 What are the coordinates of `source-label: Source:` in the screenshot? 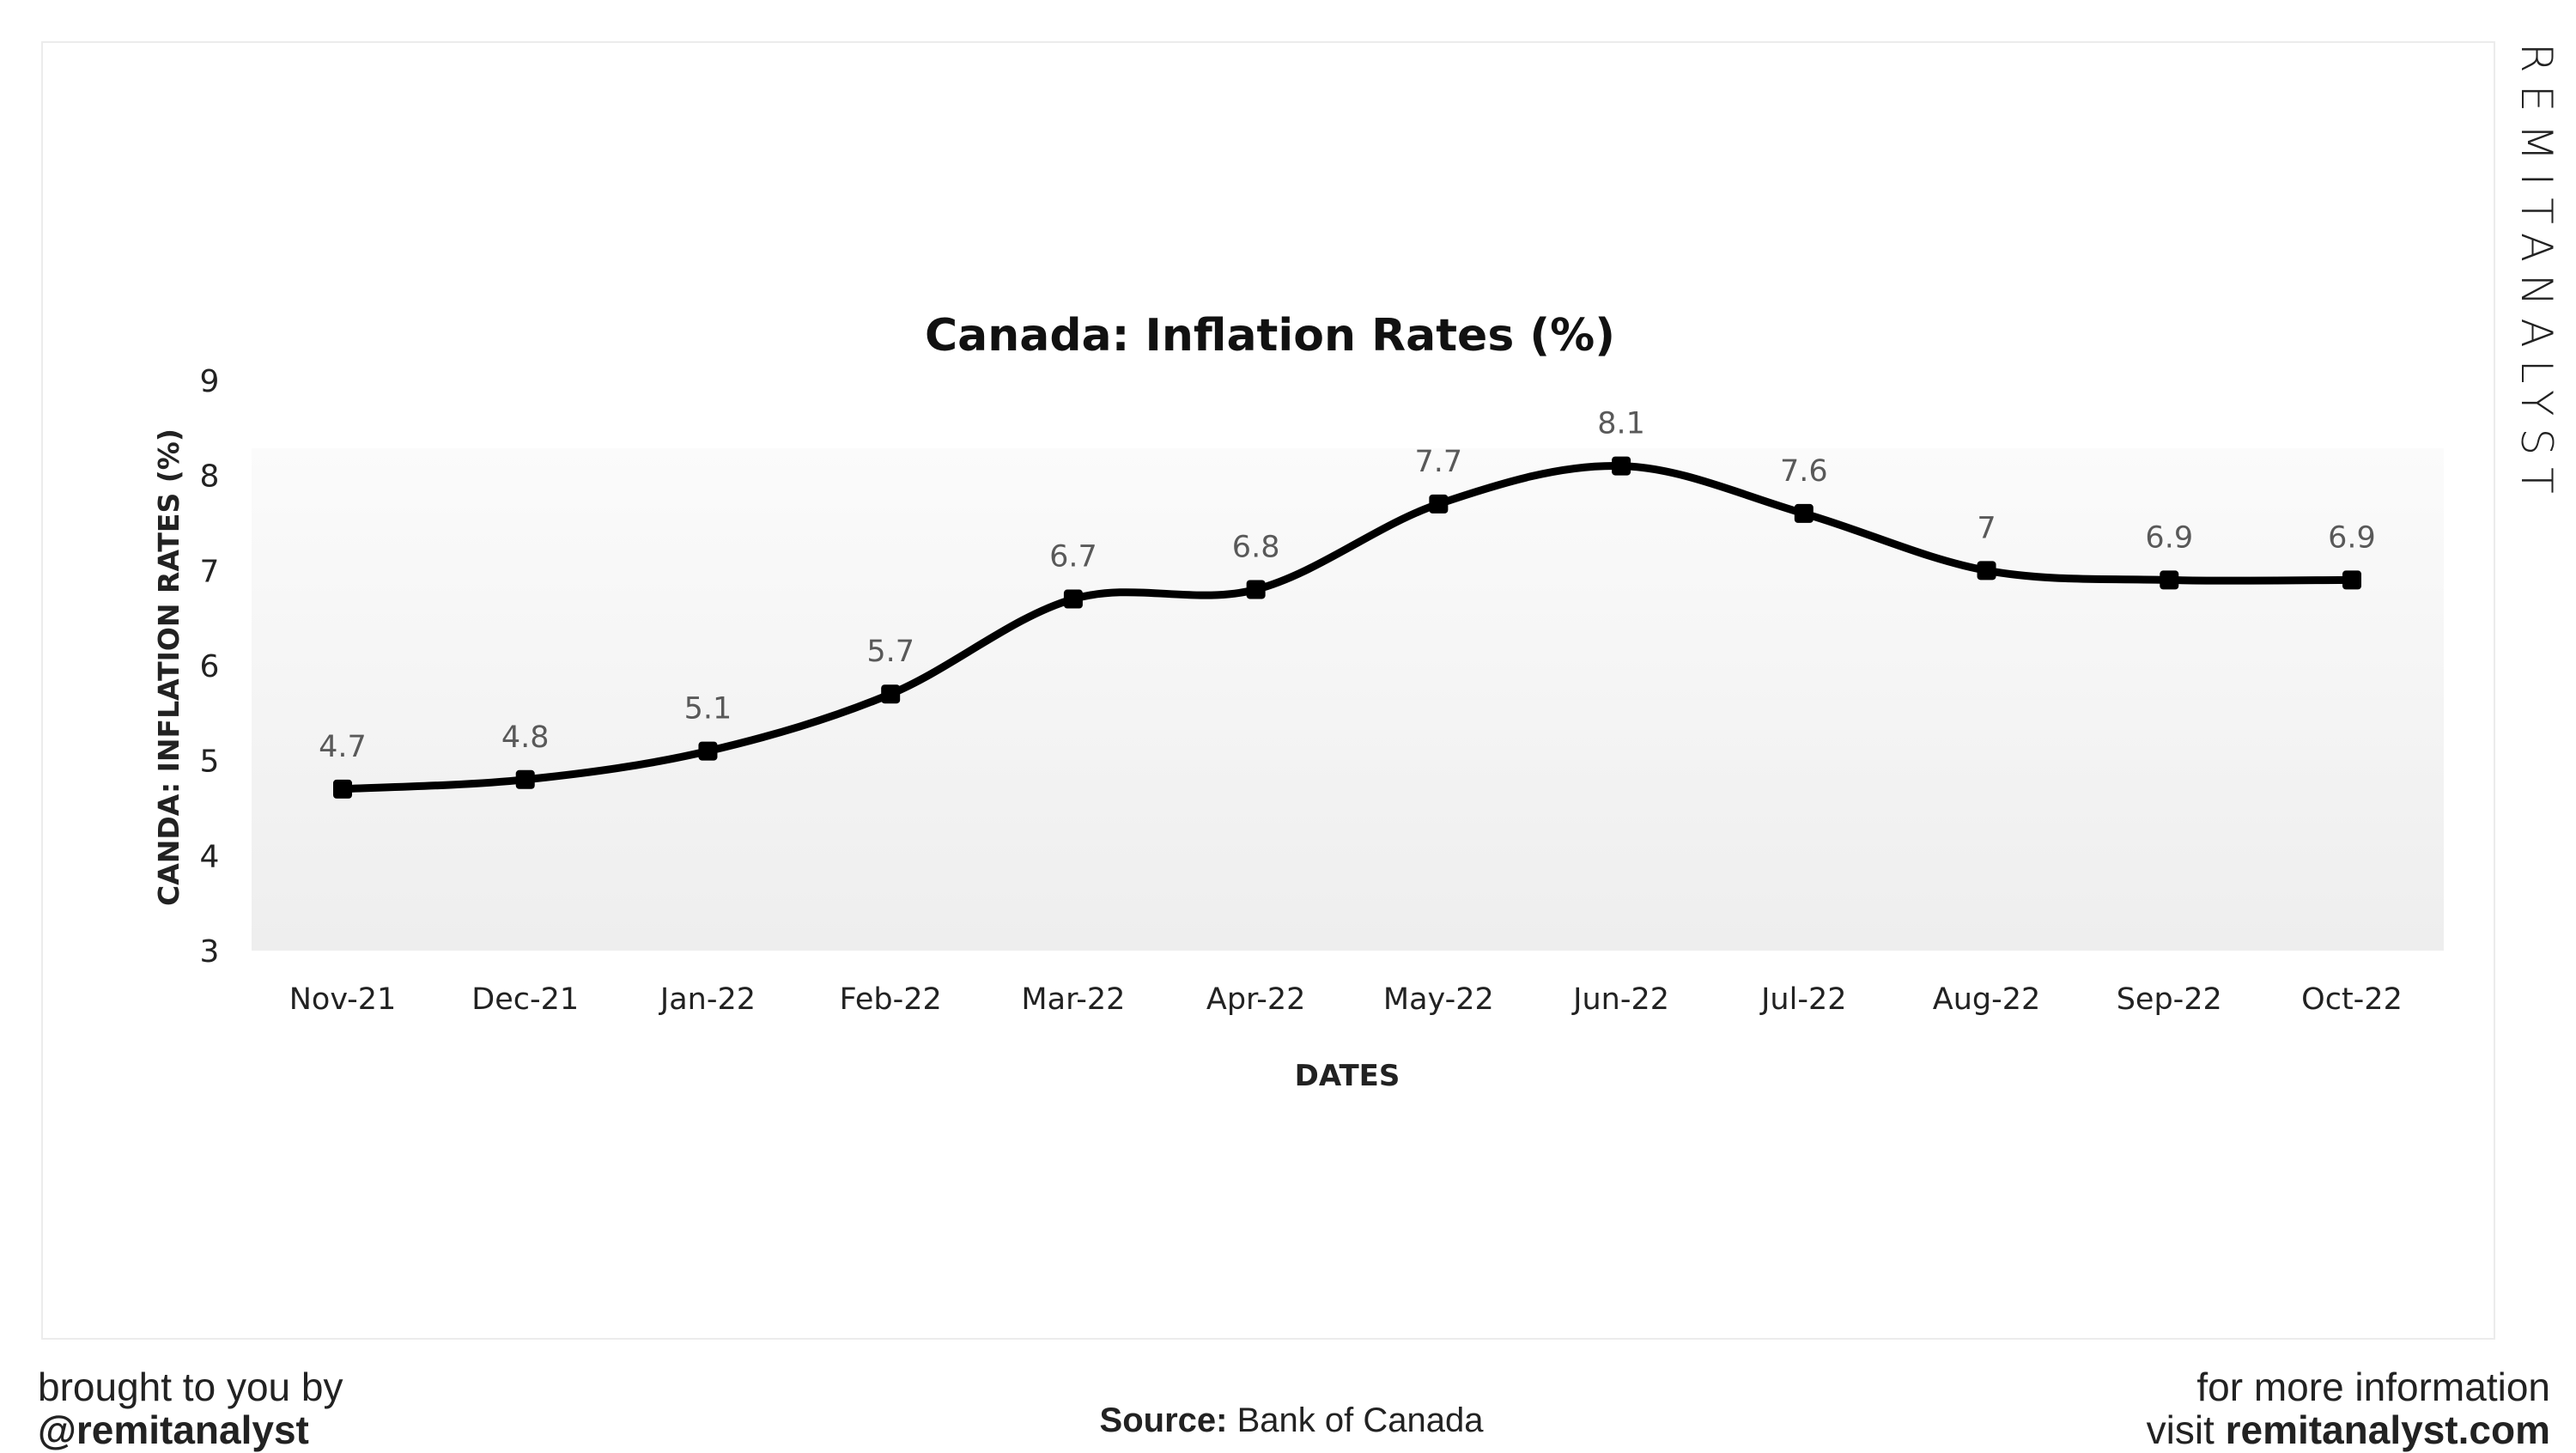 It's located at (1163, 1420).